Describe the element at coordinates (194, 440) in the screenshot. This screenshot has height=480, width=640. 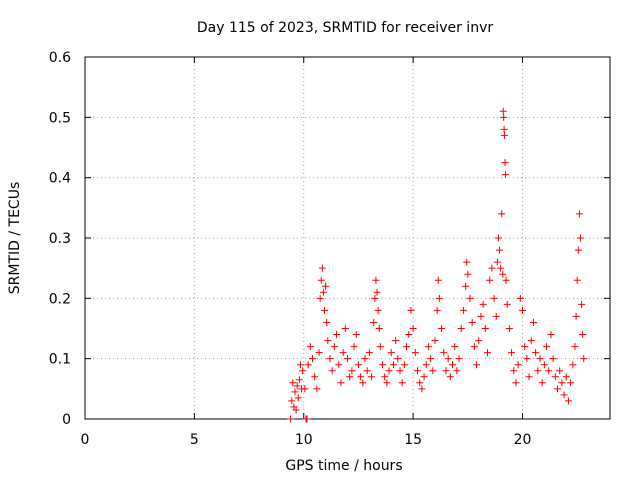
I see `x-tick-label: 5` at that location.